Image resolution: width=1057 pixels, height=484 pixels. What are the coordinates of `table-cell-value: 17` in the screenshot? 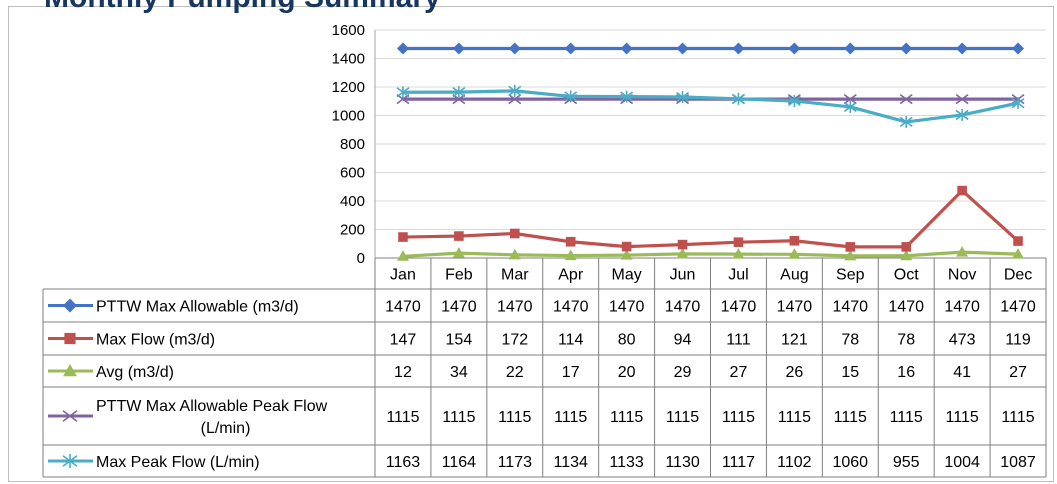 It's located at (571, 372).